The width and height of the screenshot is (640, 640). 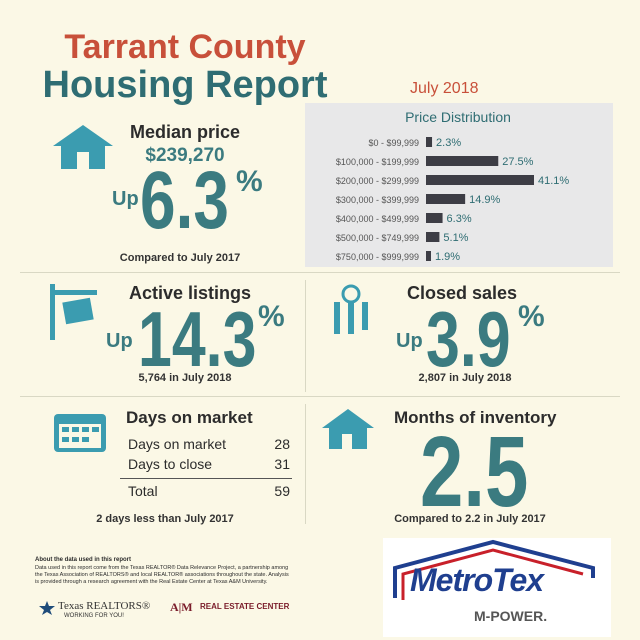 What do you see at coordinates (119, 341) in the screenshot?
I see `listings-direction: Up` at bounding box center [119, 341].